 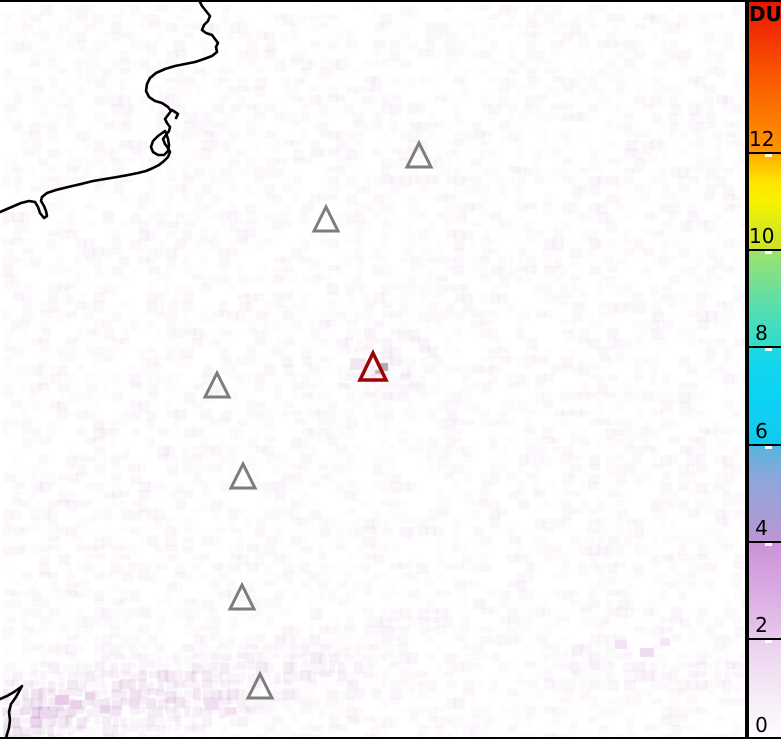 I want to click on map-colorbar-divider, so click(x=747, y=369).